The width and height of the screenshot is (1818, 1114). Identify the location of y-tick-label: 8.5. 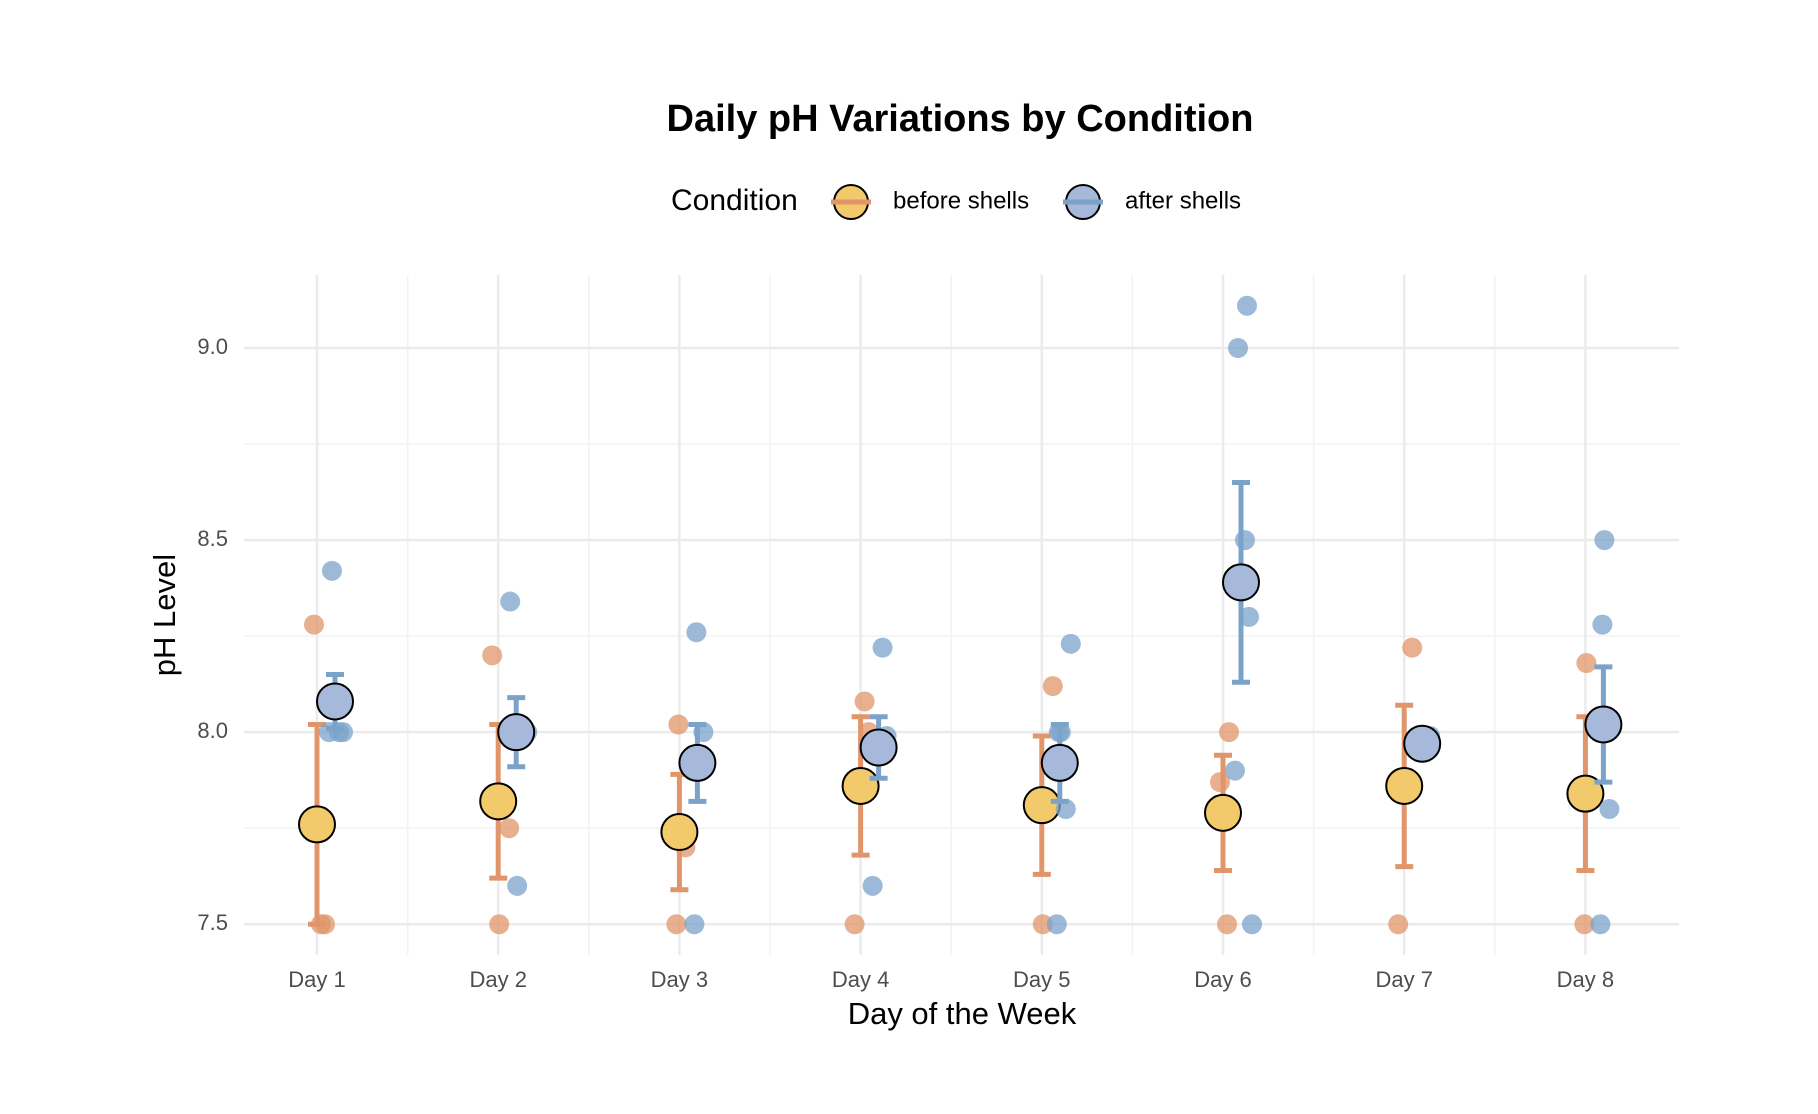
(212, 538).